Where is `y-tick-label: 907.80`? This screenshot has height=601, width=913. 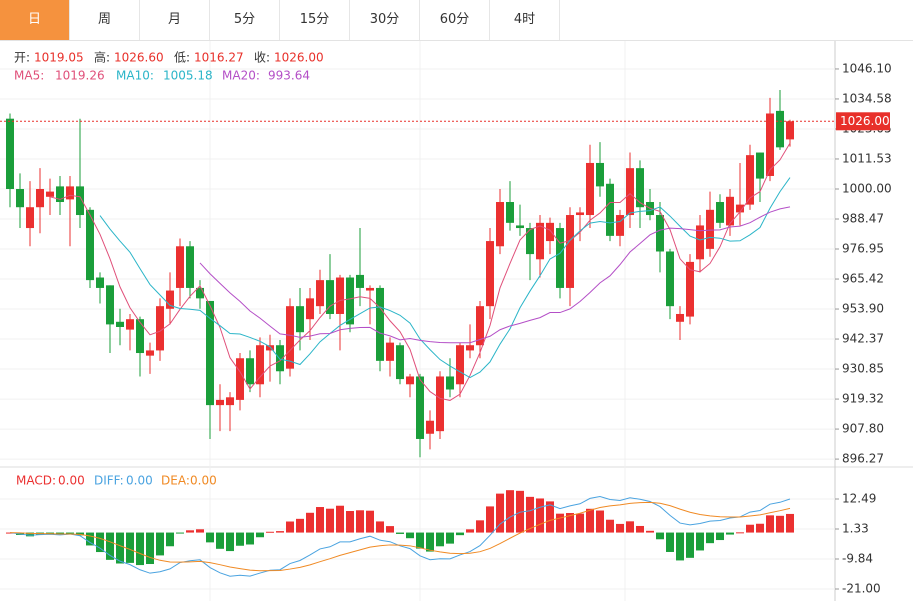
y-tick-label: 907.80 is located at coordinates (863, 429).